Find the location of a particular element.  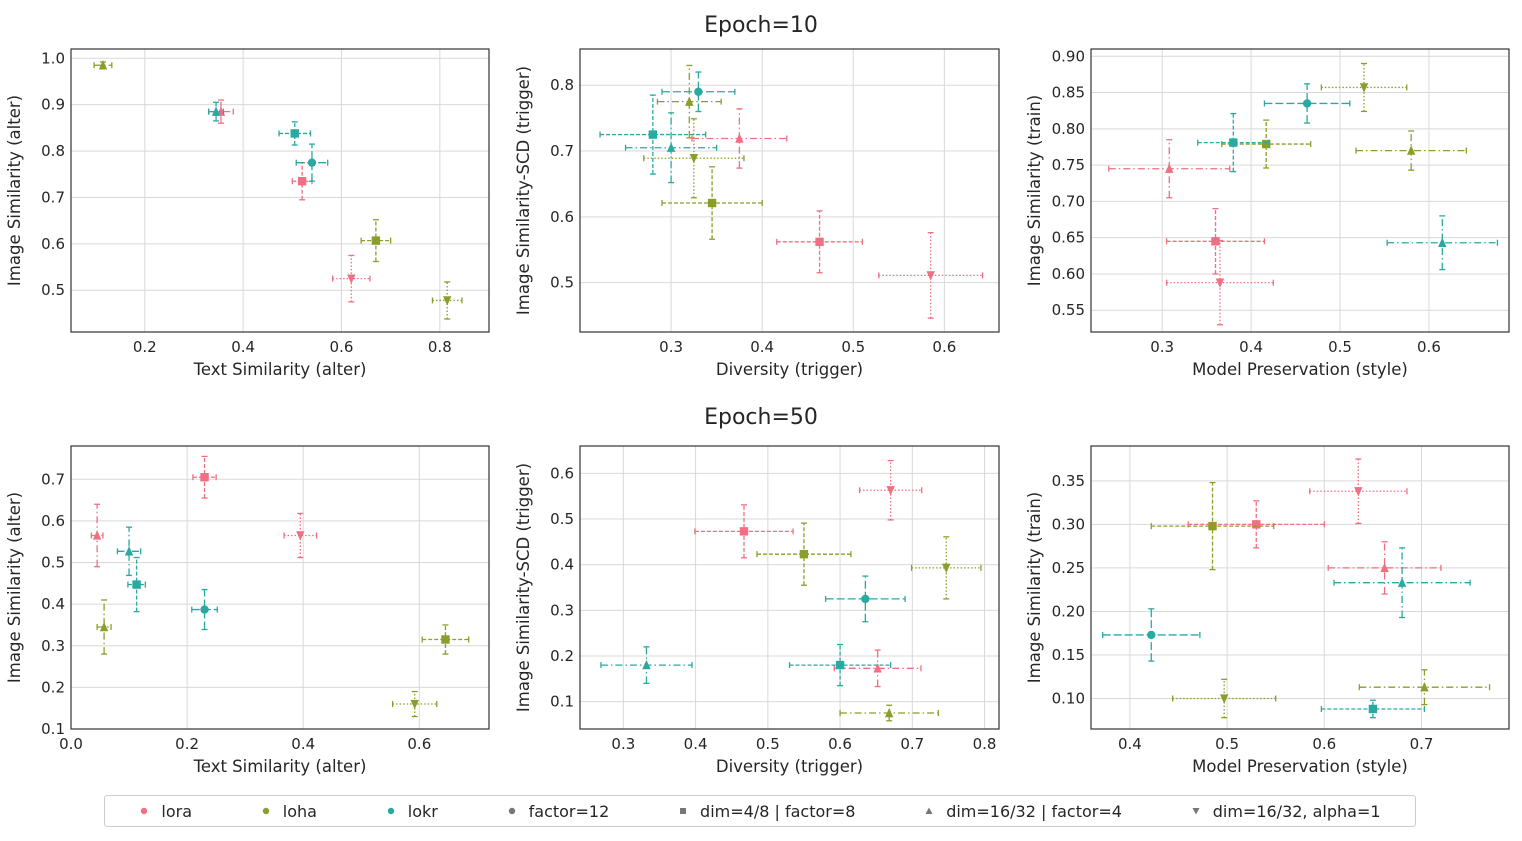

y-axis-label: Image Similarity-SCD (trigger) is located at coordinates (523, 587).